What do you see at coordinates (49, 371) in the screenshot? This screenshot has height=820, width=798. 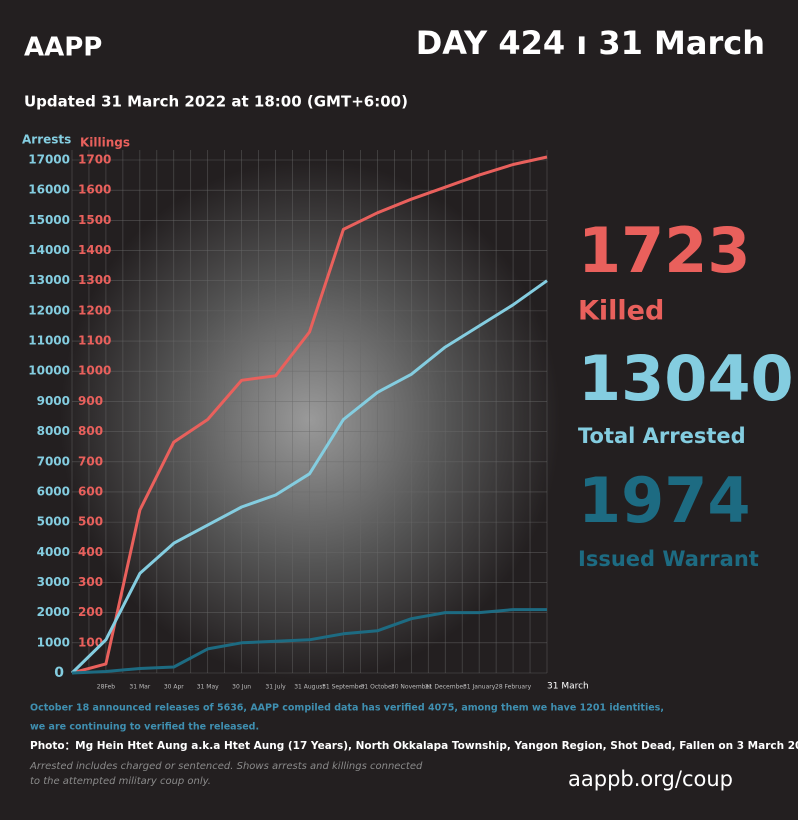 I see `y-tick-label: 10000` at bounding box center [49, 371].